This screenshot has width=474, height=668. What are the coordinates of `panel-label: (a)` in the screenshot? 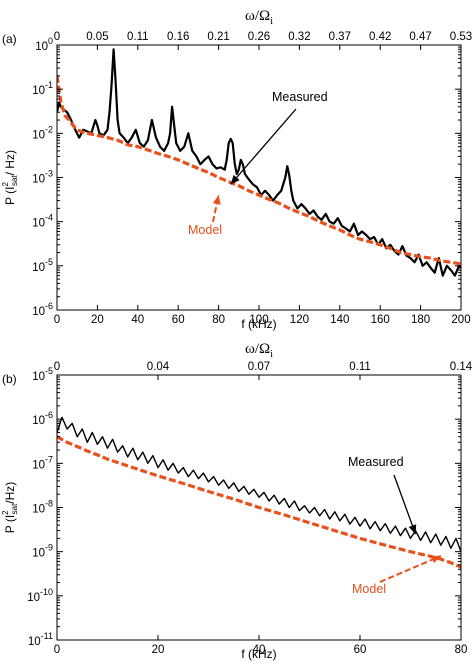 It's located at (9, 39).